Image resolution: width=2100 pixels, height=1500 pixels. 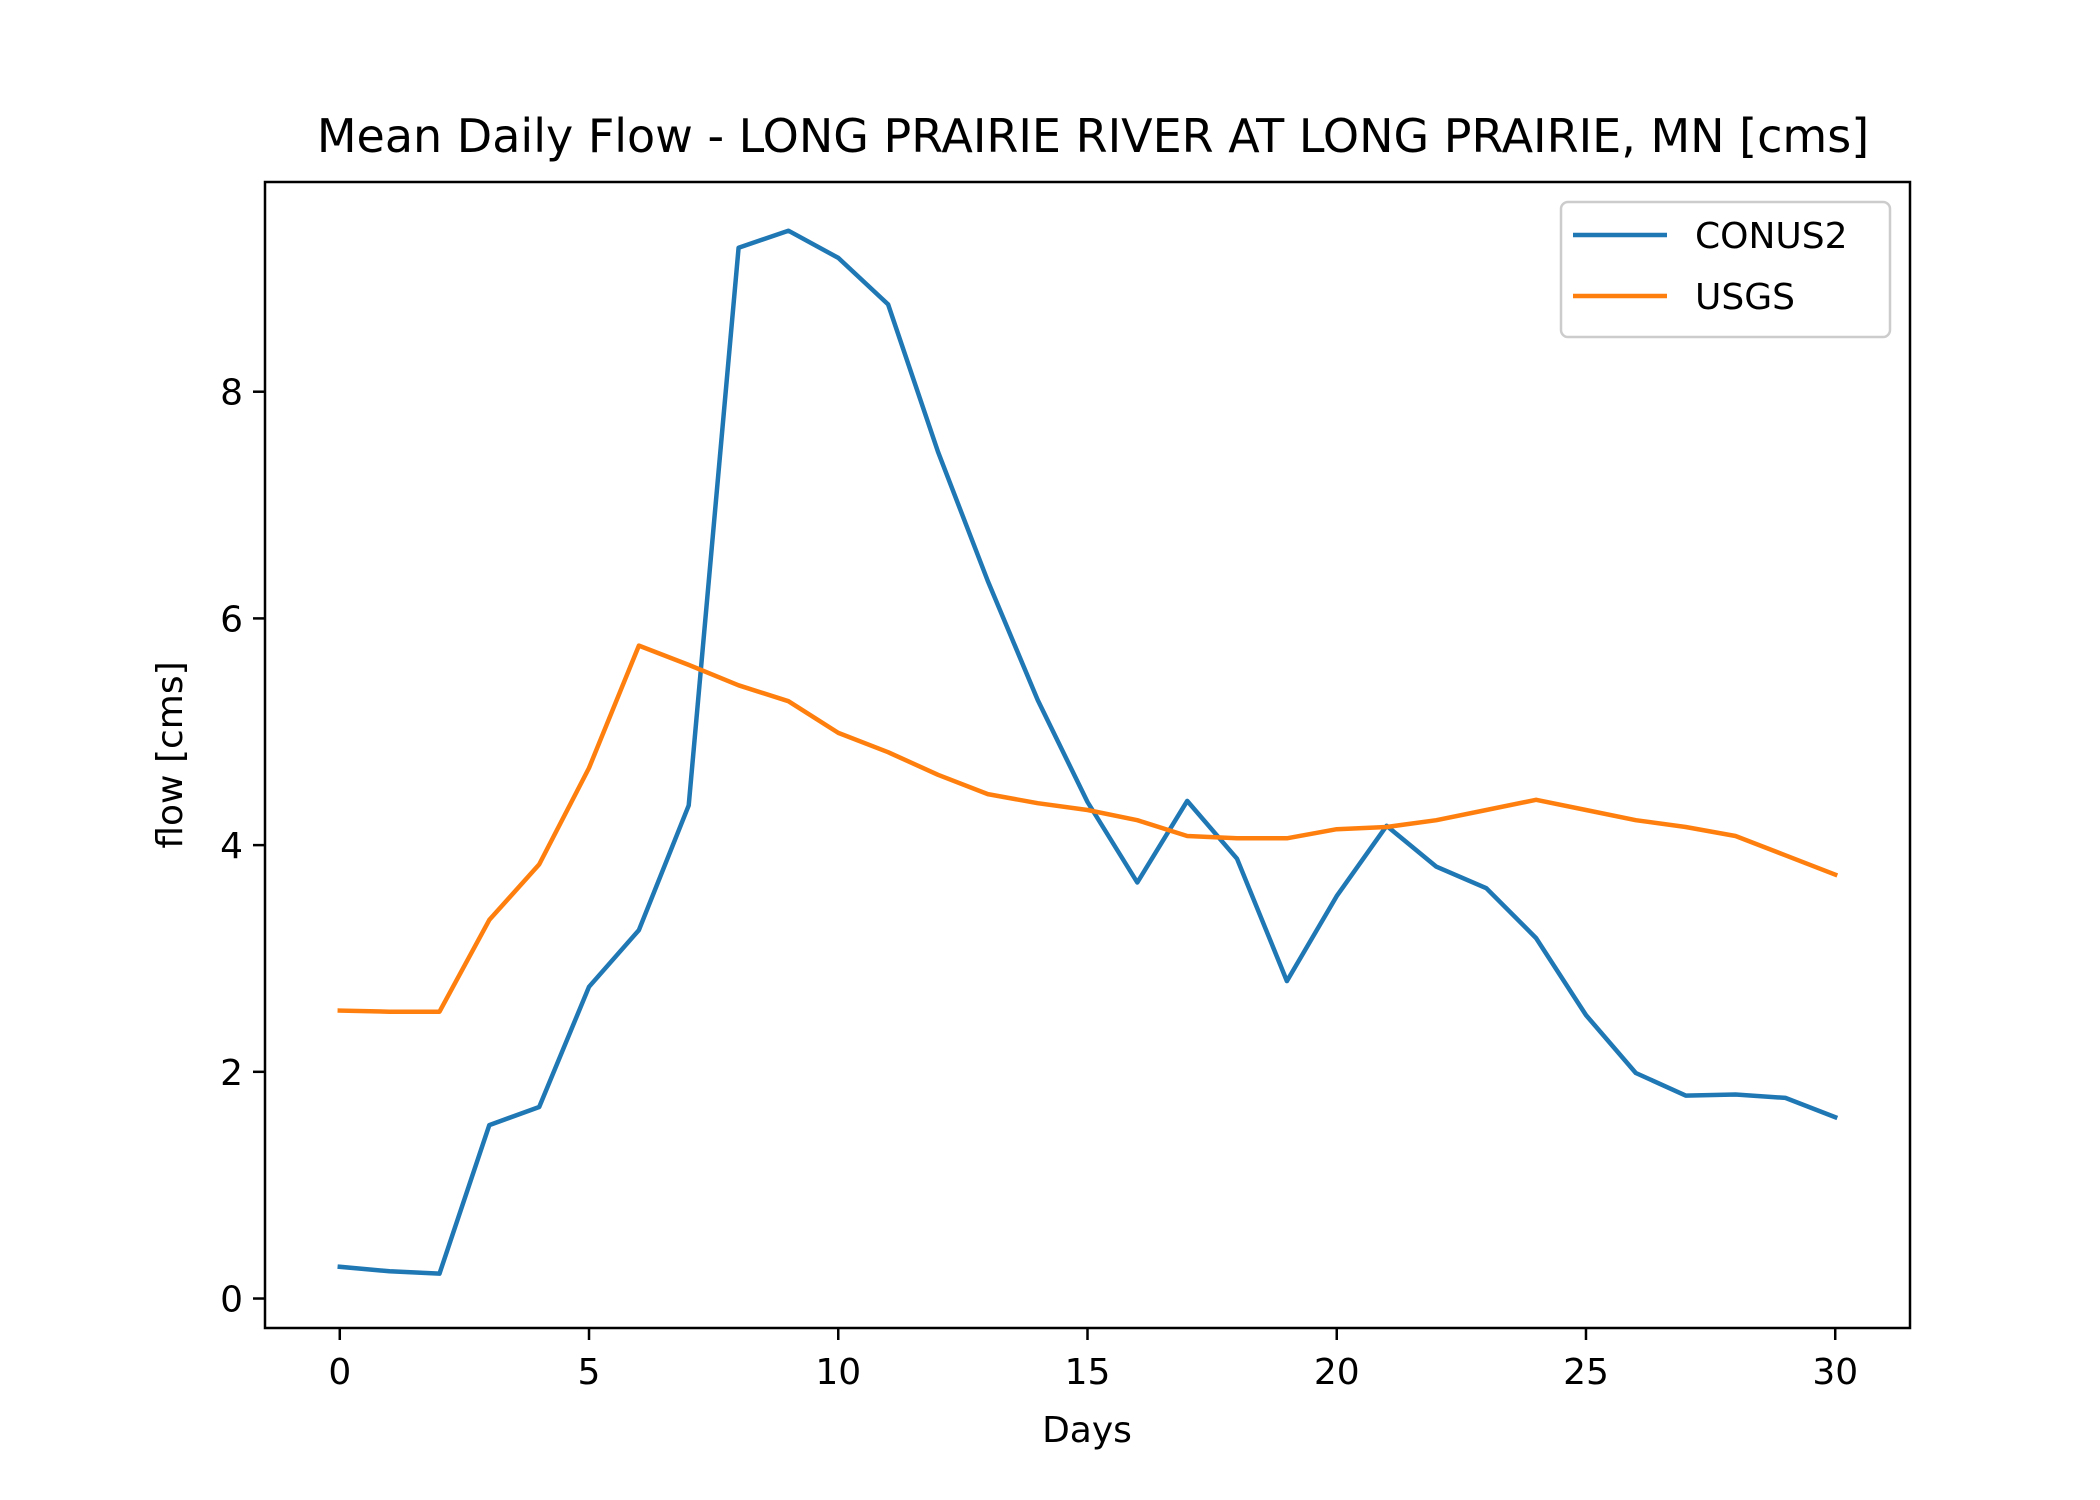 I want to click on y-axis-ticks: 0 2 4 6 8, so click(x=242, y=847).